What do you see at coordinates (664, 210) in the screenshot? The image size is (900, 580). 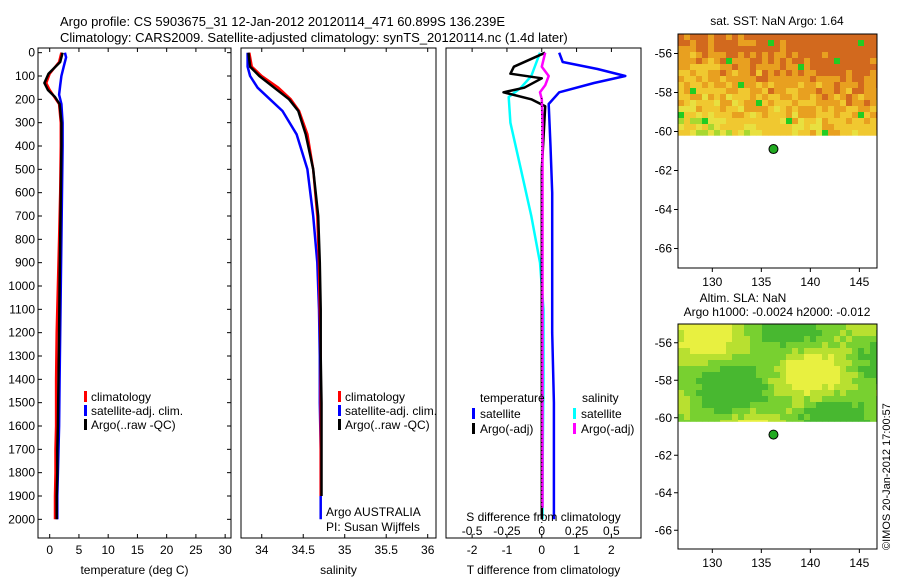 I see `map-y-tick-label: -64` at bounding box center [664, 210].